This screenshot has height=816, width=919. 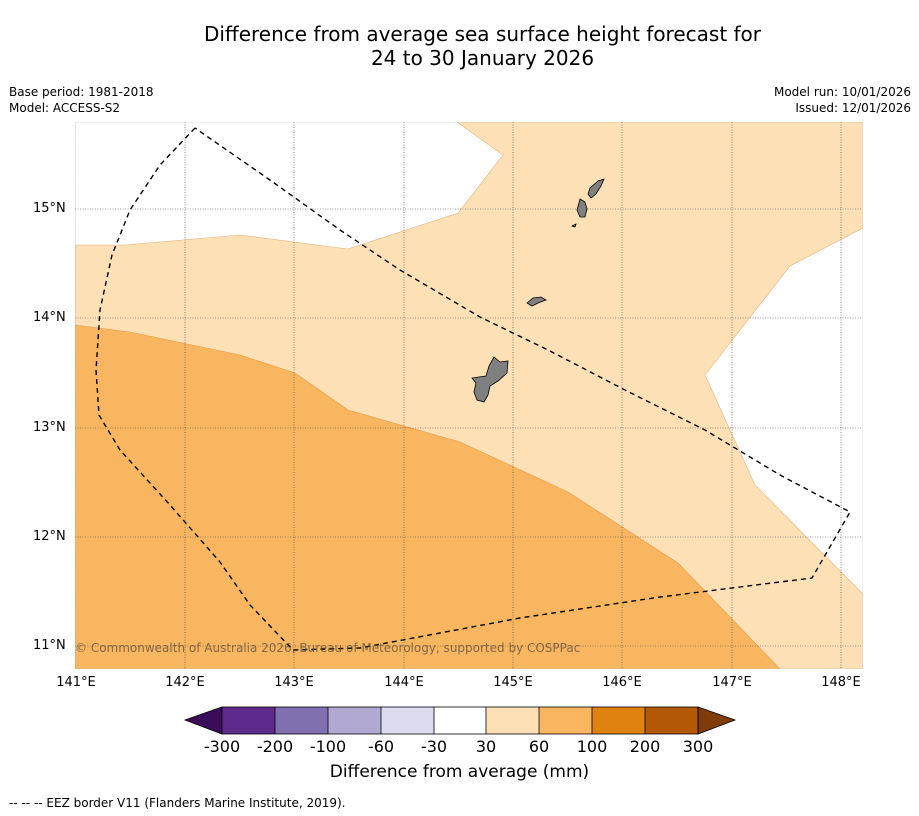 I want to click on colorbar-tick-label: -200, so click(x=275, y=746).